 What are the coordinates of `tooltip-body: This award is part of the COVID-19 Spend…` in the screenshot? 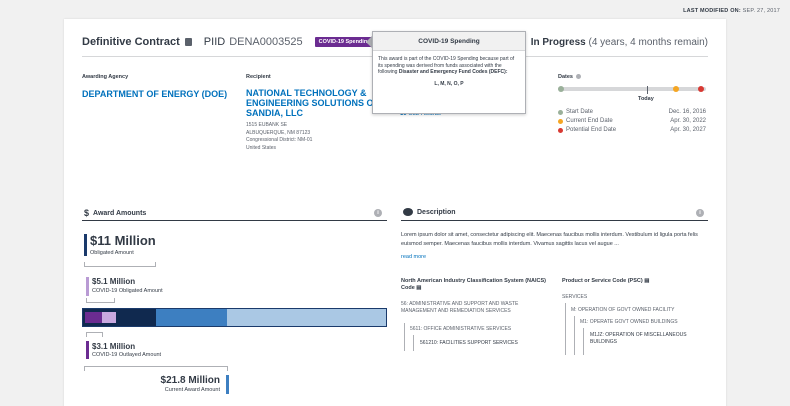 It's located at (449, 71).